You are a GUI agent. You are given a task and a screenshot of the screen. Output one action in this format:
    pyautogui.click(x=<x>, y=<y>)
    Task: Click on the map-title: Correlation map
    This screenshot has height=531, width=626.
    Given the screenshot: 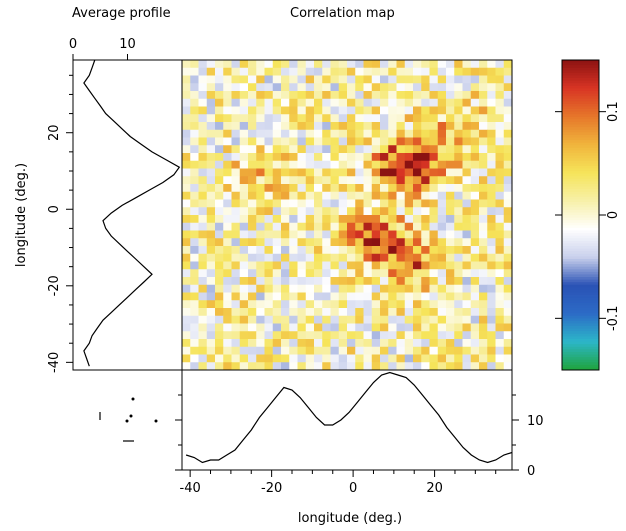 What is the action you would take?
    pyautogui.click(x=342, y=13)
    